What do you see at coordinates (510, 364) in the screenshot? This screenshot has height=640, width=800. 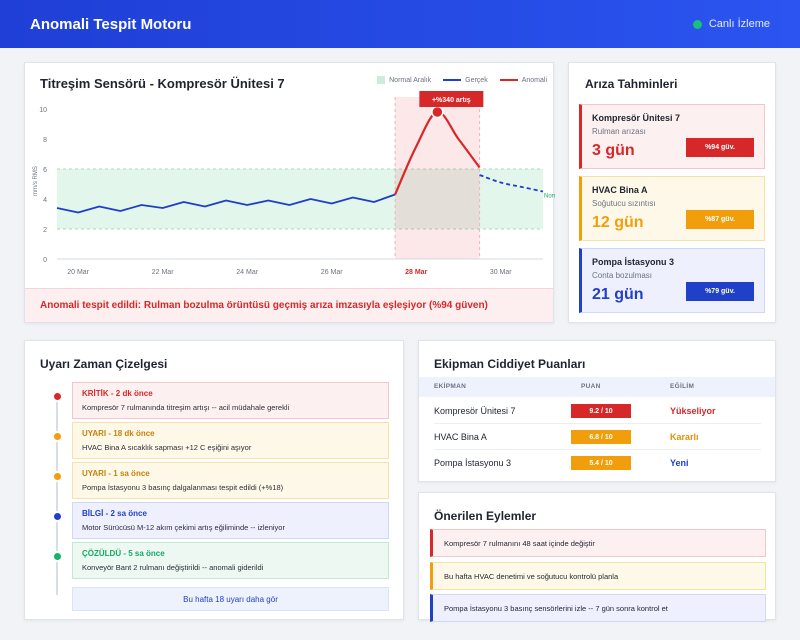 I see `severity-title: Ekipman Ciddiyet Puanları` at bounding box center [510, 364].